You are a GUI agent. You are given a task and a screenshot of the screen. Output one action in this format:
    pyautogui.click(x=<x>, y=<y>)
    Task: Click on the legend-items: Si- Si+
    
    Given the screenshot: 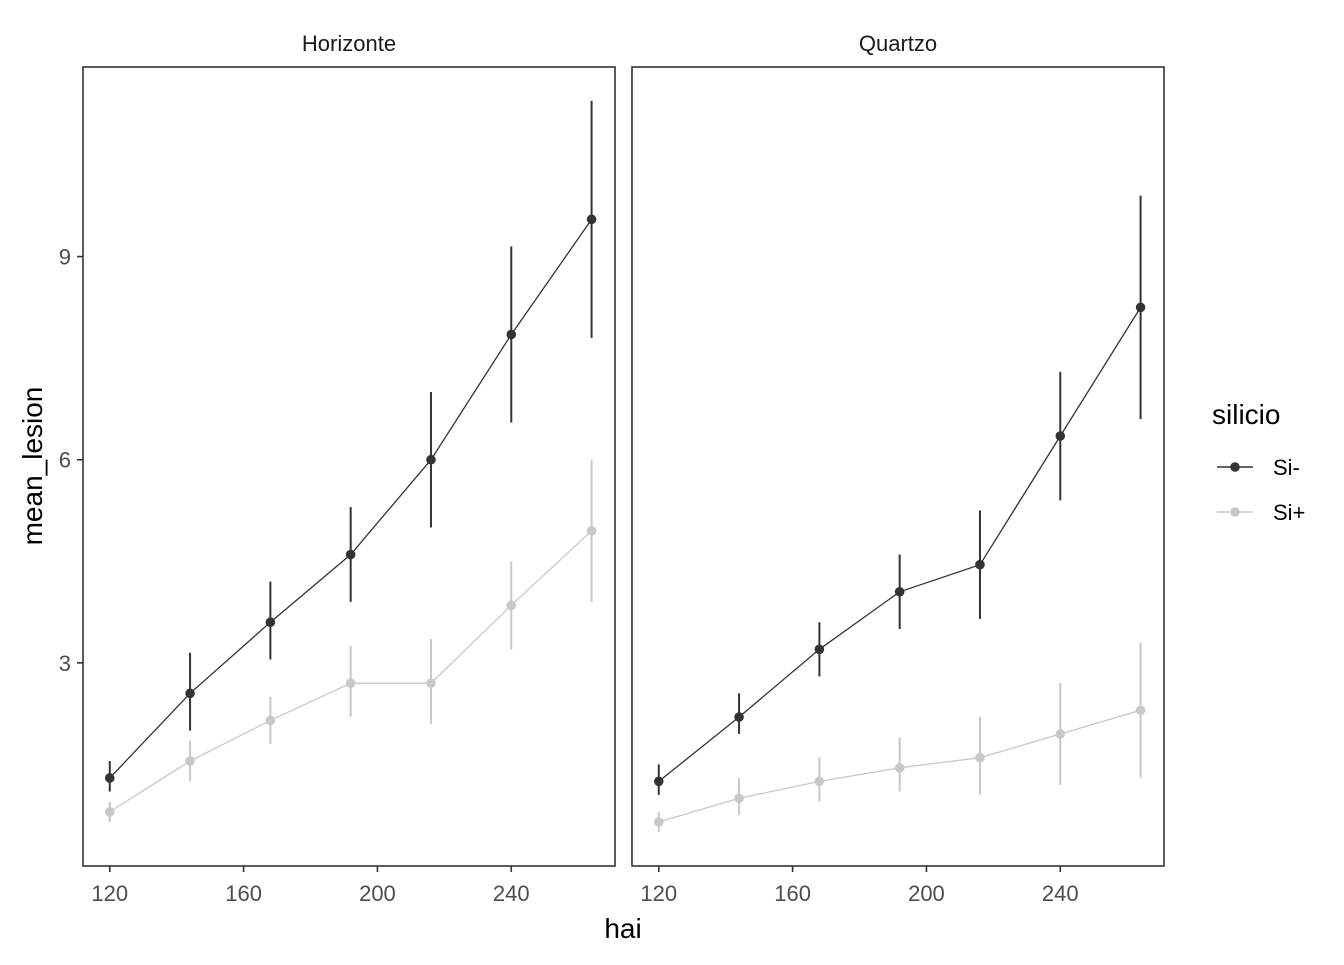 What is the action you would take?
    pyautogui.click(x=1261, y=490)
    